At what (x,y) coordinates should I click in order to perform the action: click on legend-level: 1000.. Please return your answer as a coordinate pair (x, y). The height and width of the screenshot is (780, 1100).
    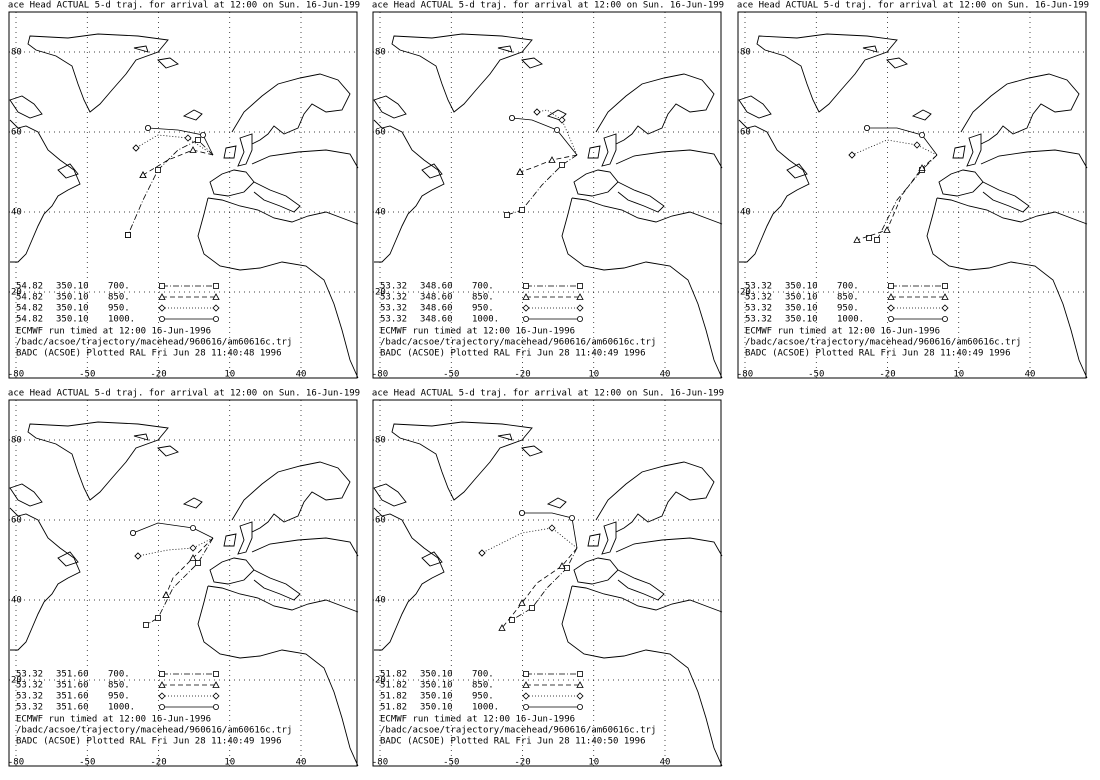
    Looking at the image, I should click on (485, 708).